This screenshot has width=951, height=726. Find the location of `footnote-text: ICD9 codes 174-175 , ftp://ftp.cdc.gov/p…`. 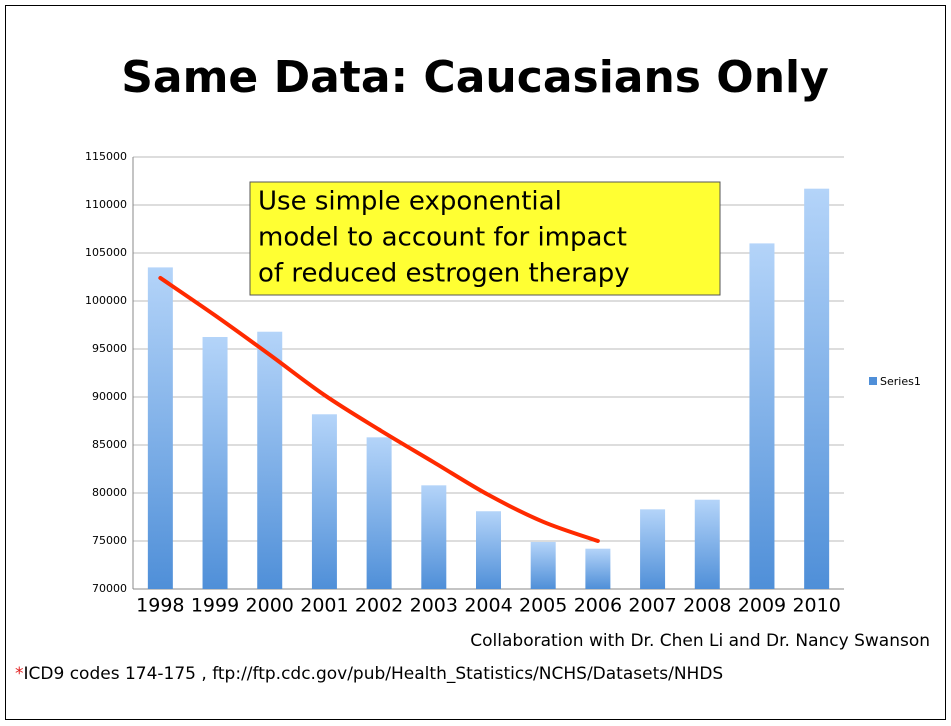

footnote-text: ICD9 codes 174-175 , ftp://ftp.cdc.gov/p… is located at coordinates (374, 674).